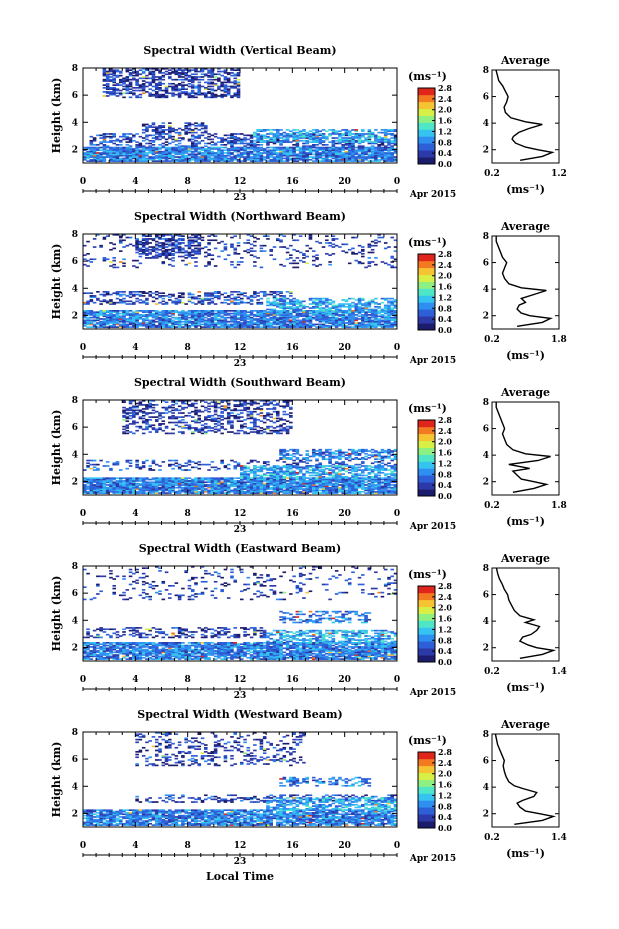  Describe the element at coordinates (445, 164) in the screenshot. I see `colorbar-tick-label: 0.0` at that location.